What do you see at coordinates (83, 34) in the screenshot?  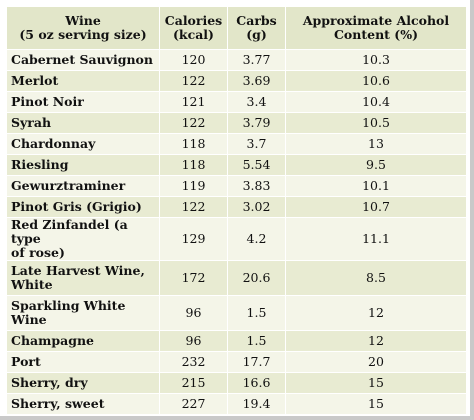 I see `header-wine-line2: (5 oz serving size)` at bounding box center [83, 34].